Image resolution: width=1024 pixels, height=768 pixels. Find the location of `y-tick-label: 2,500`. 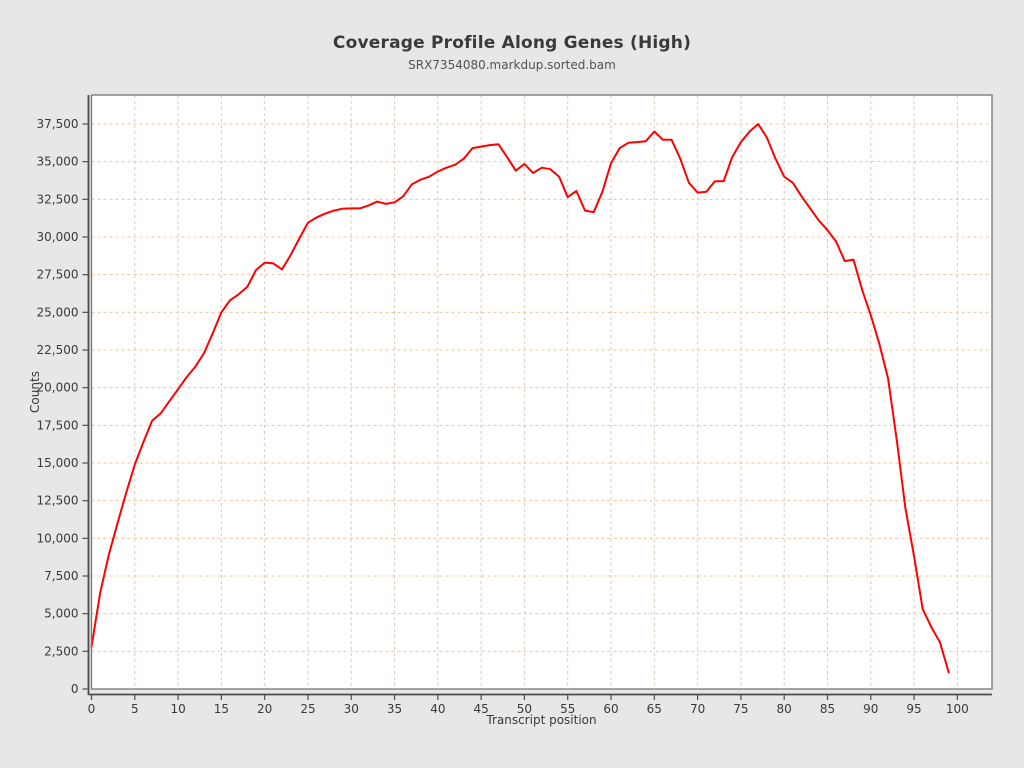

y-tick-label: 2,500 is located at coordinates (61, 651).